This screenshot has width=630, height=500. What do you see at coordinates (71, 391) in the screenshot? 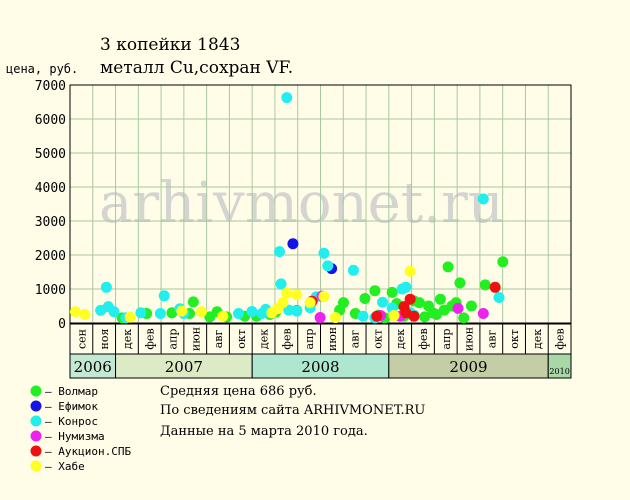
I see `legend-label: – Волмар` at bounding box center [71, 391].